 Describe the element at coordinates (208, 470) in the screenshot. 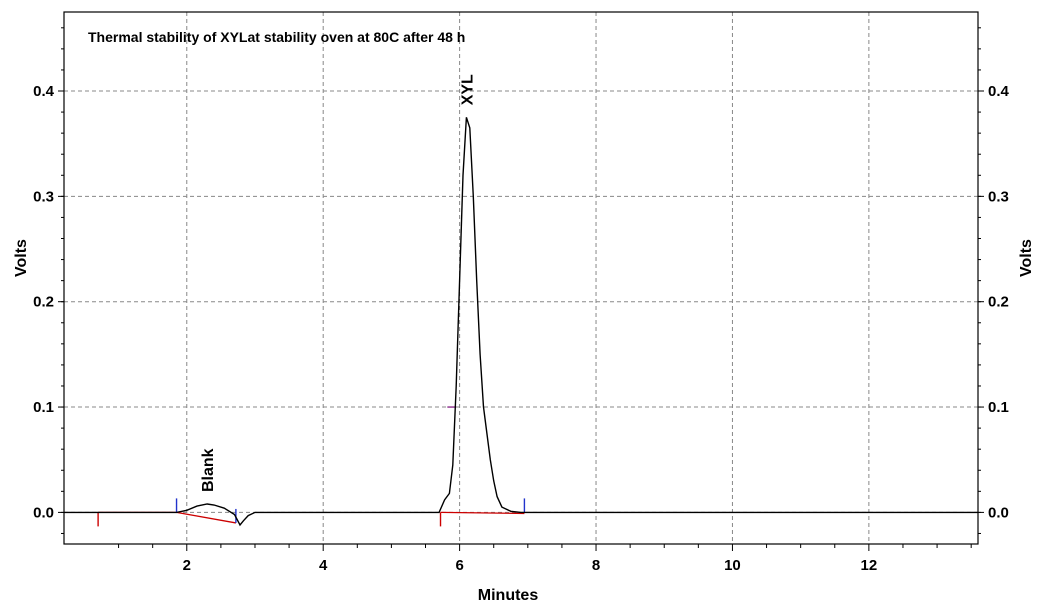

I see `peak-label: Blank` at that location.